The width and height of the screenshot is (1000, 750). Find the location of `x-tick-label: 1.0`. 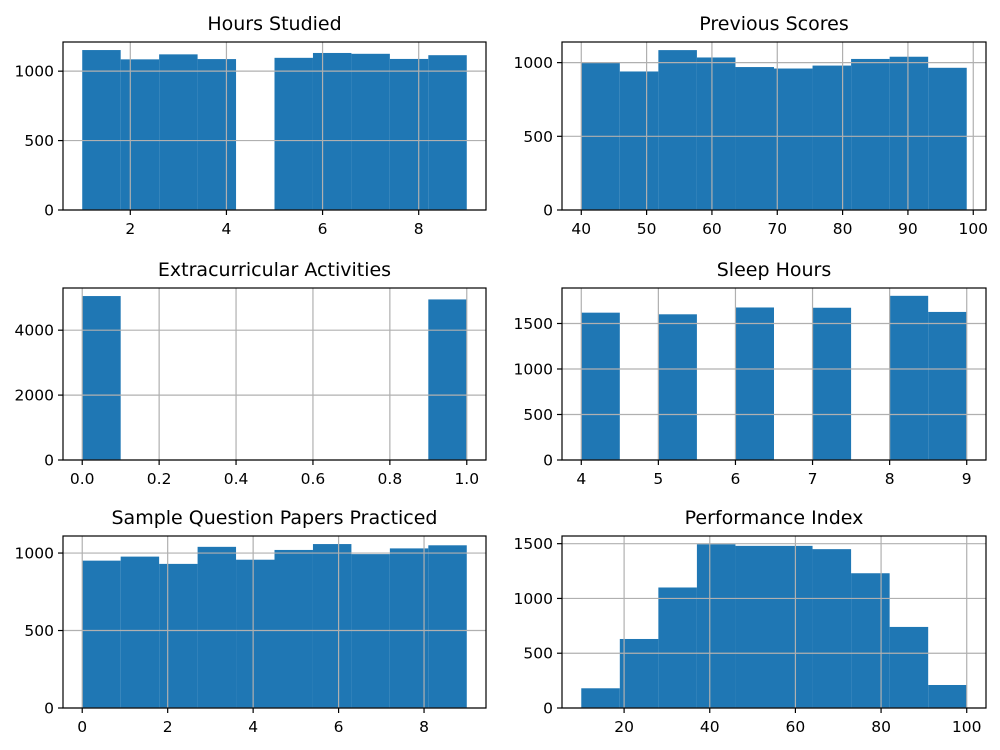

x-tick-label: 1.0 is located at coordinates (466, 479).